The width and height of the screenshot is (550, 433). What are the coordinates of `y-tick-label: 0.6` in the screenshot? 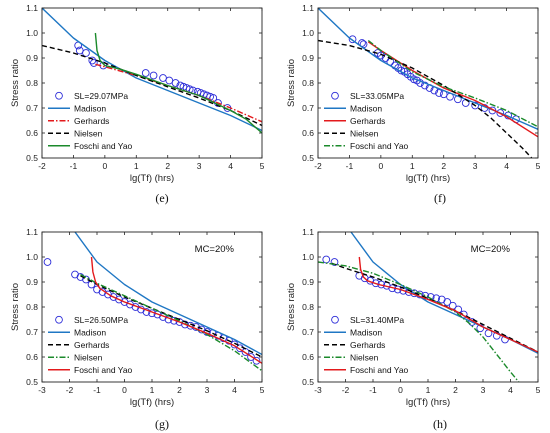 It's located at (32, 133).